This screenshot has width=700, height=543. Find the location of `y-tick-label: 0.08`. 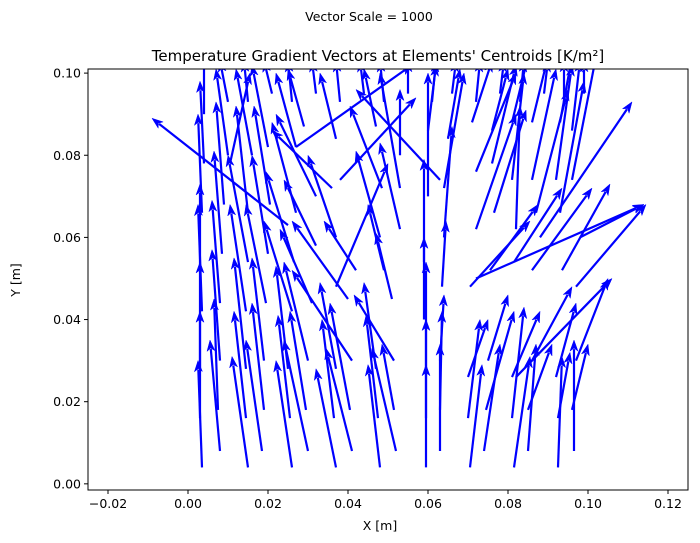

y-tick-label: 0.08 is located at coordinates (67, 155).